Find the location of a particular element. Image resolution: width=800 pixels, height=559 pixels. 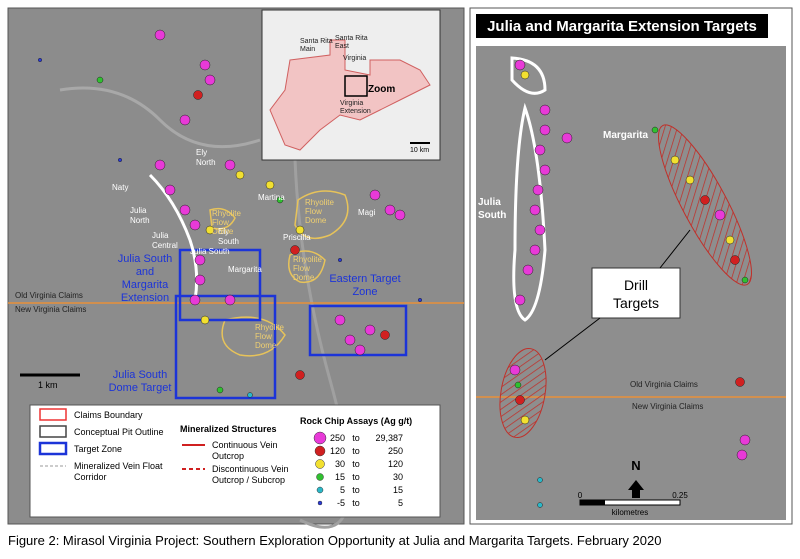

map-label: Central is located at coordinates (165, 245).